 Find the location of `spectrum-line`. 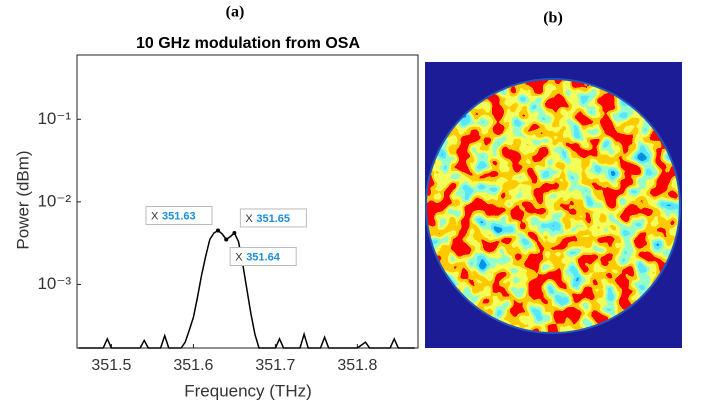

spectrum-line is located at coordinates (246, 289).